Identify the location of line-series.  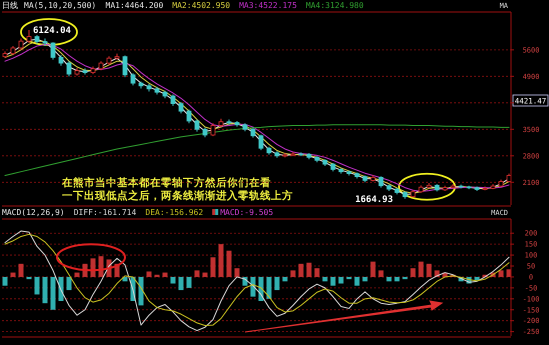
(257, 150).